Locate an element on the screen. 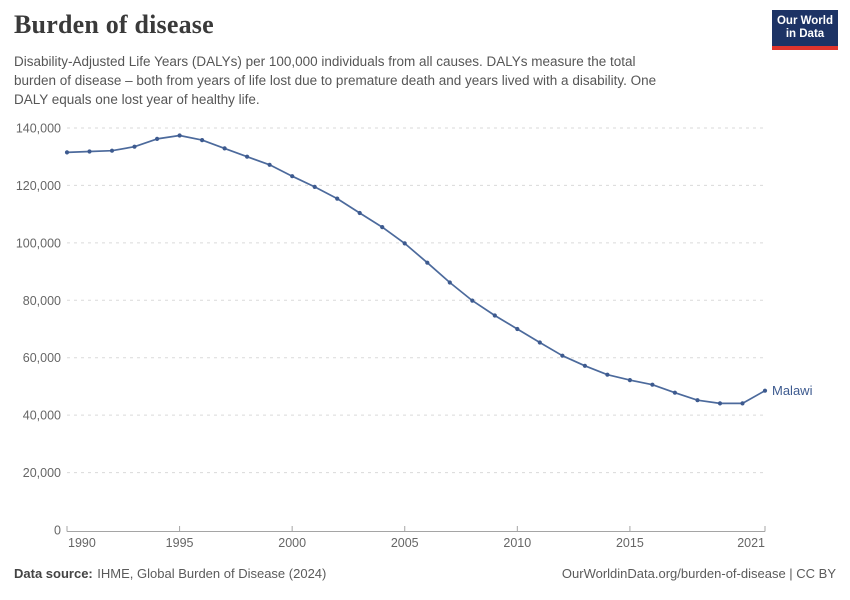  x-tick-label: 2000 is located at coordinates (292, 543).